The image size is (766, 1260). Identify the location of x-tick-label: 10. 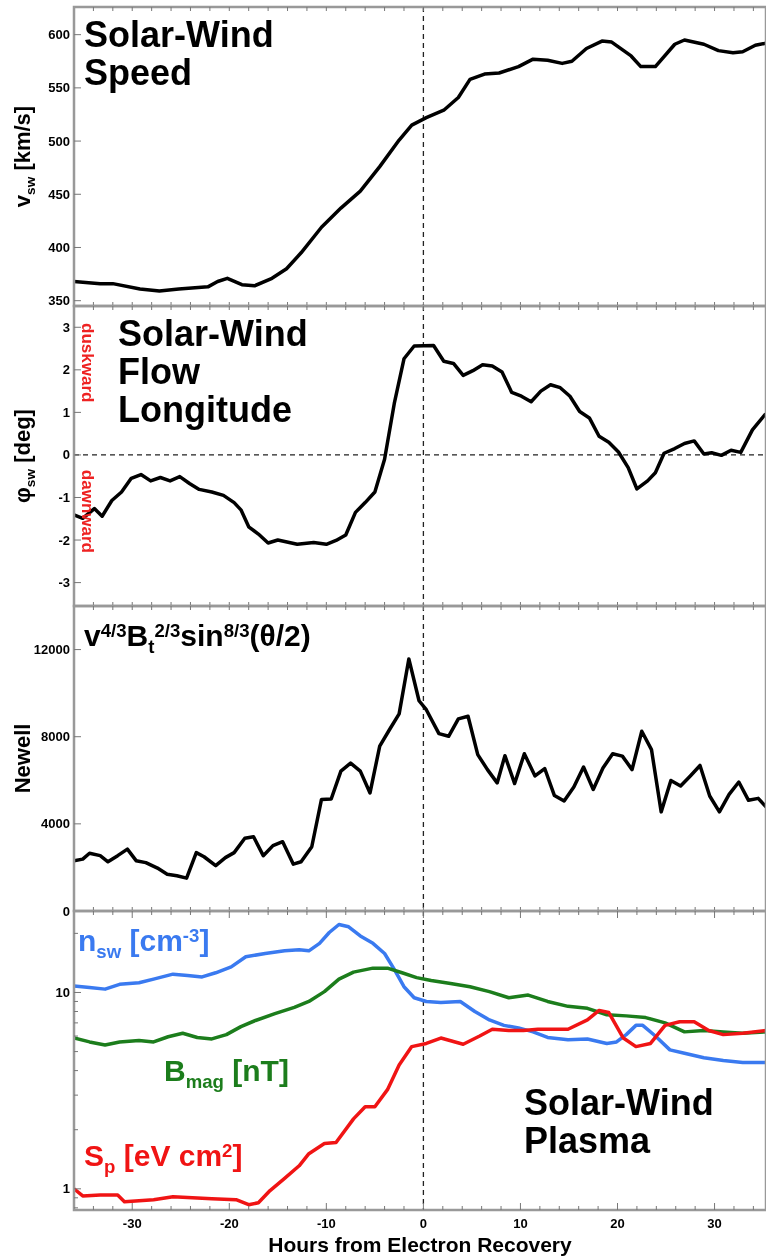
(520, 1223).